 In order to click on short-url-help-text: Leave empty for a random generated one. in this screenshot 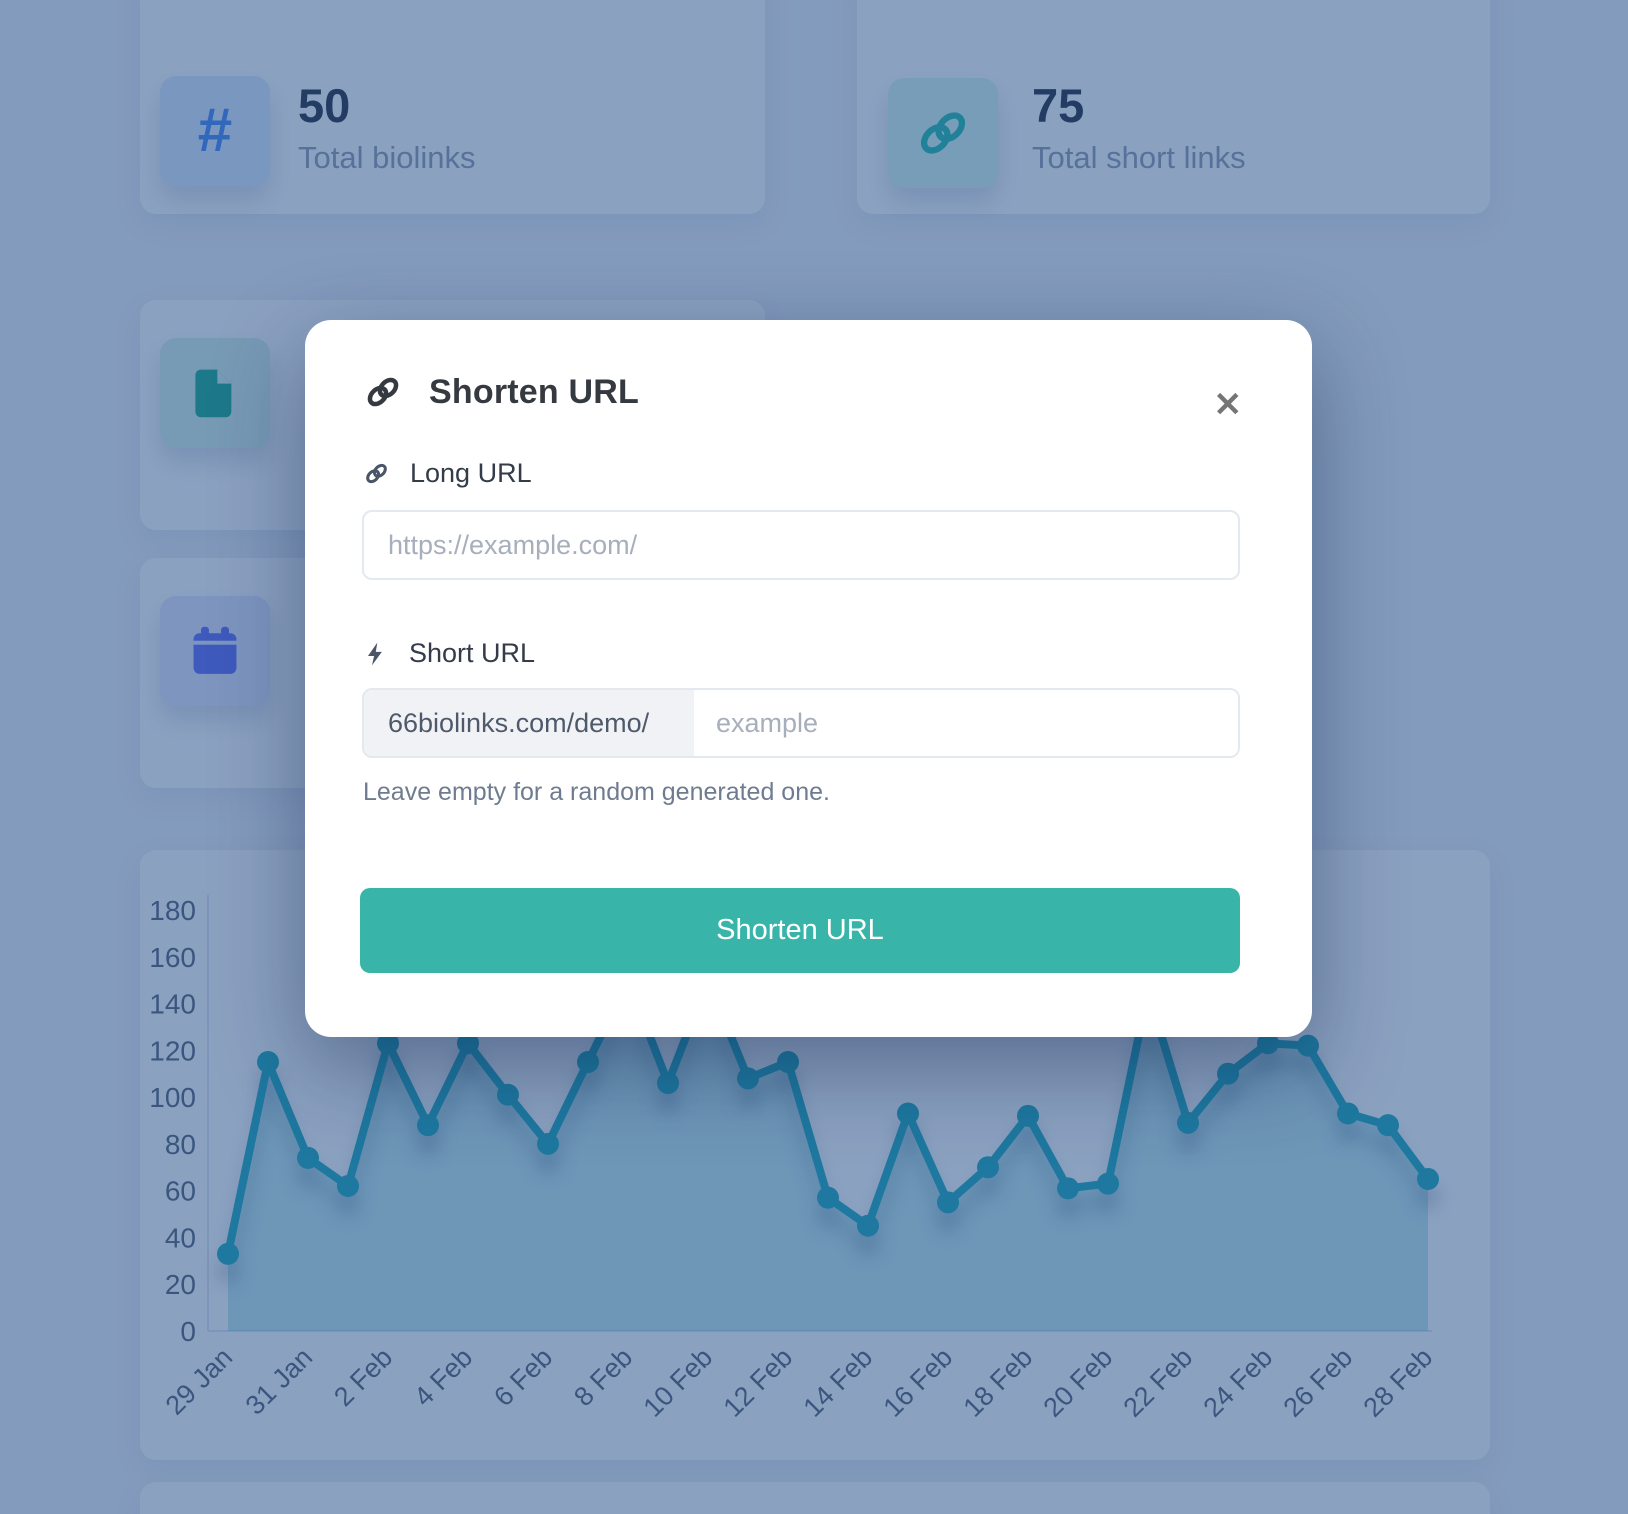, I will do `click(596, 792)`.